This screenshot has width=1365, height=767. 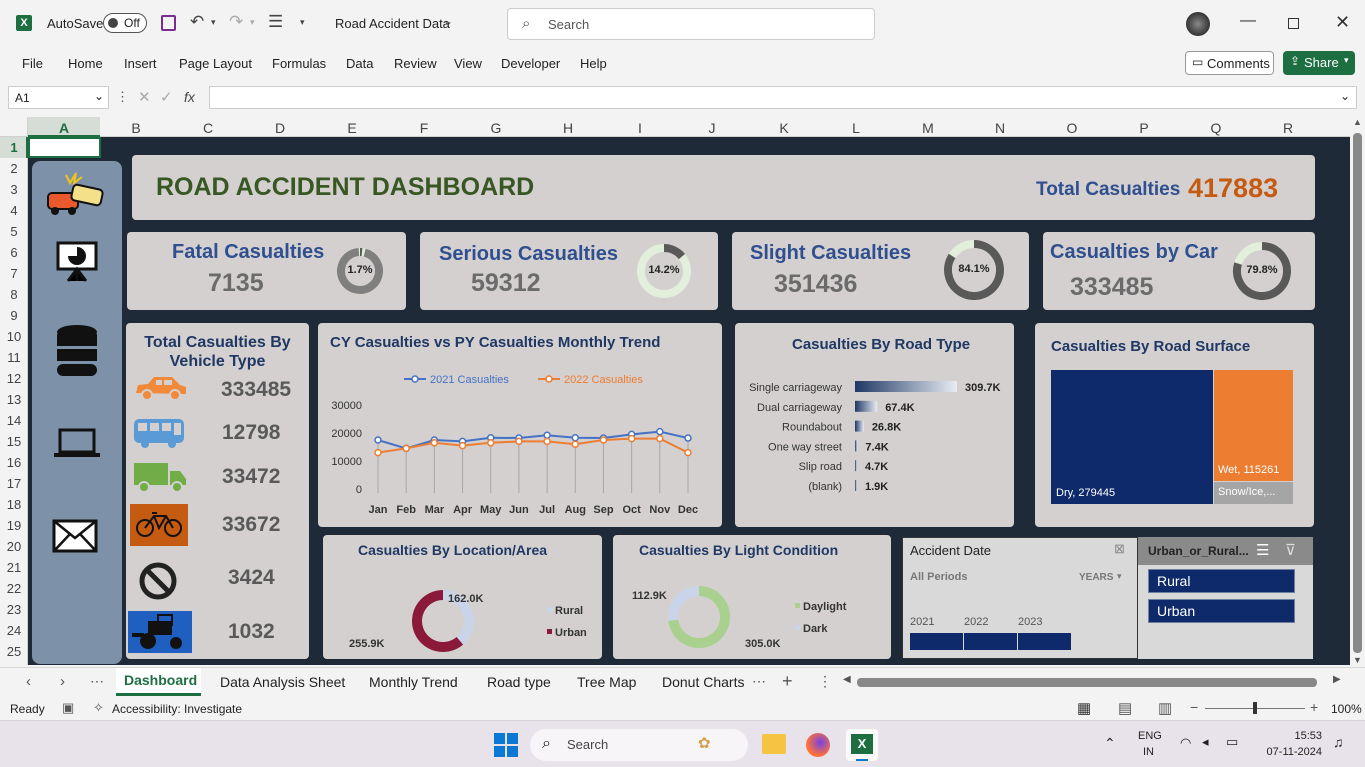 I want to click on page-layout-view-icon: ▤, so click(x=1125, y=708).